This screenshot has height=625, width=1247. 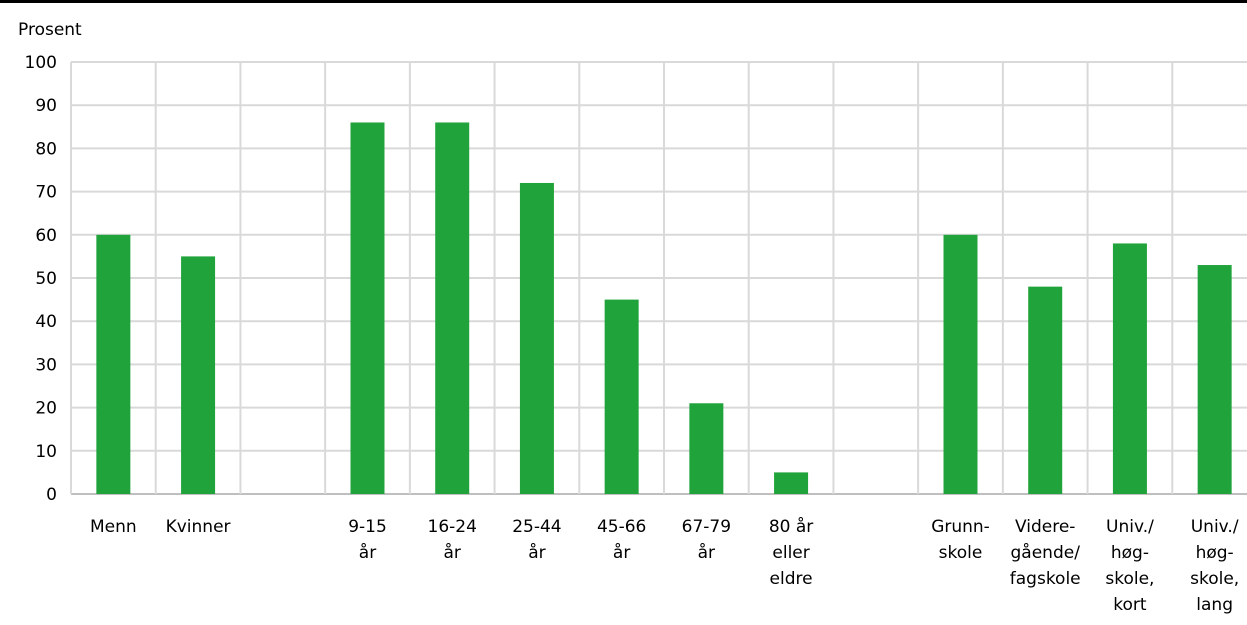 What do you see at coordinates (1045, 527) in the screenshot?
I see `category-label: Videre-` at bounding box center [1045, 527].